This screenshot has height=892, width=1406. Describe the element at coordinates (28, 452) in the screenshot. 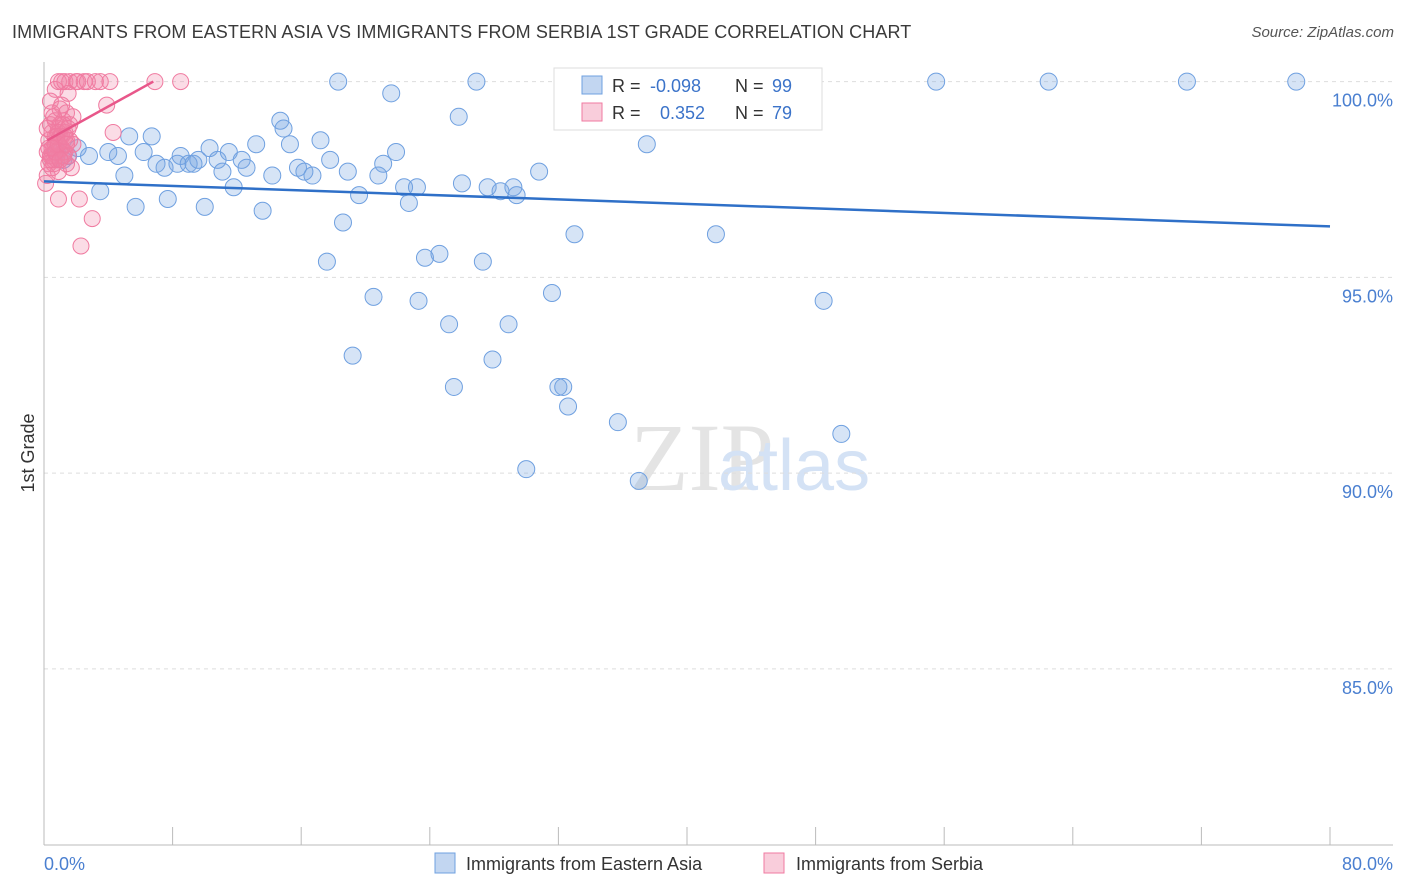

I see `y-axis-title: 1st Grade` at that location.